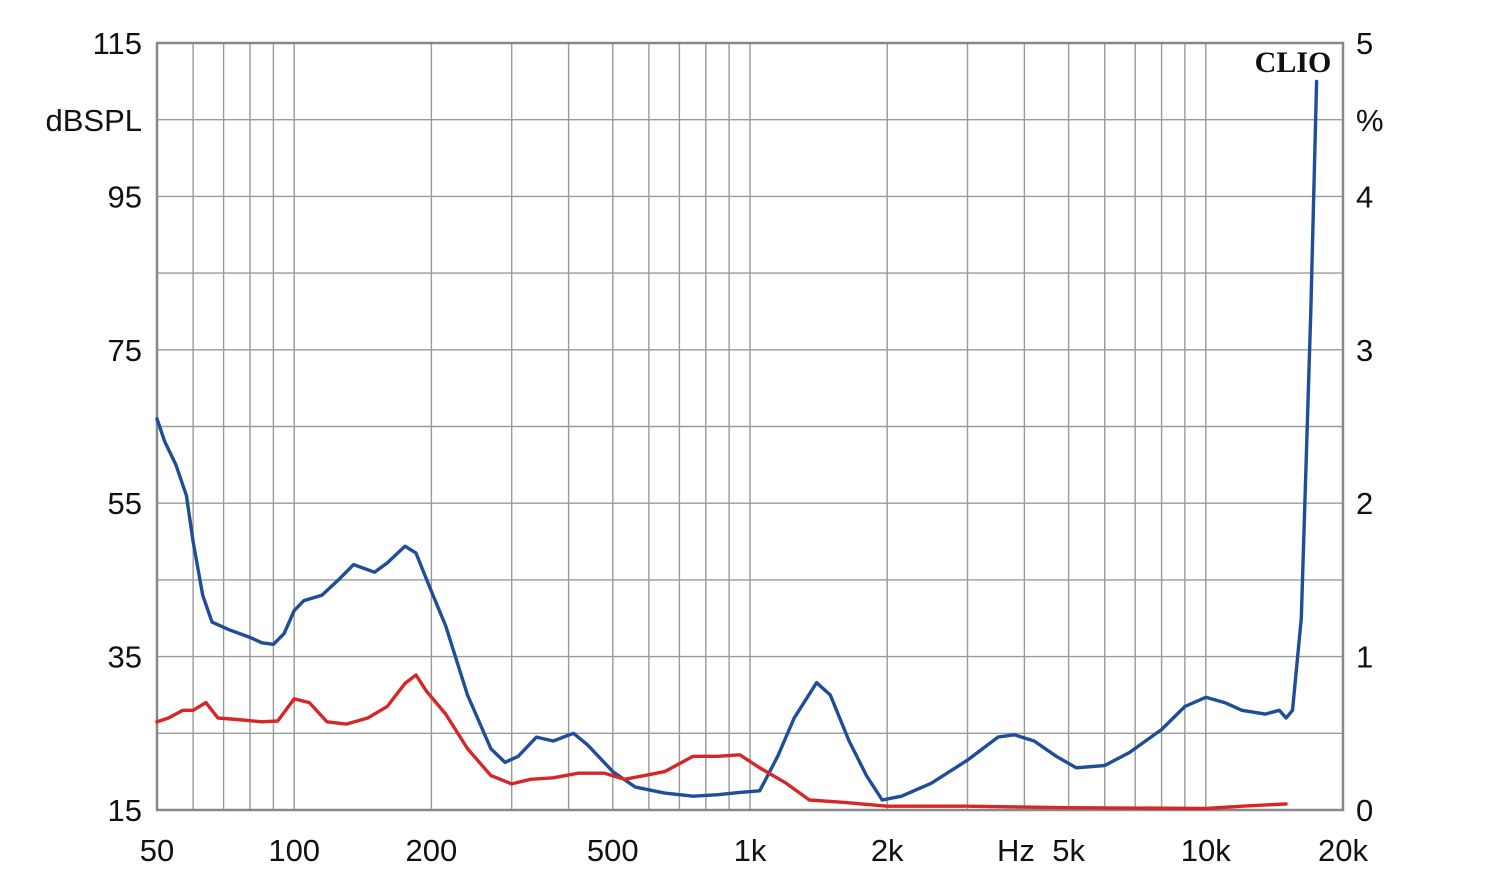 This screenshot has height=887, width=1500. Describe the element at coordinates (1068, 850) in the screenshot. I see `x-tick-label: 5k` at that location.